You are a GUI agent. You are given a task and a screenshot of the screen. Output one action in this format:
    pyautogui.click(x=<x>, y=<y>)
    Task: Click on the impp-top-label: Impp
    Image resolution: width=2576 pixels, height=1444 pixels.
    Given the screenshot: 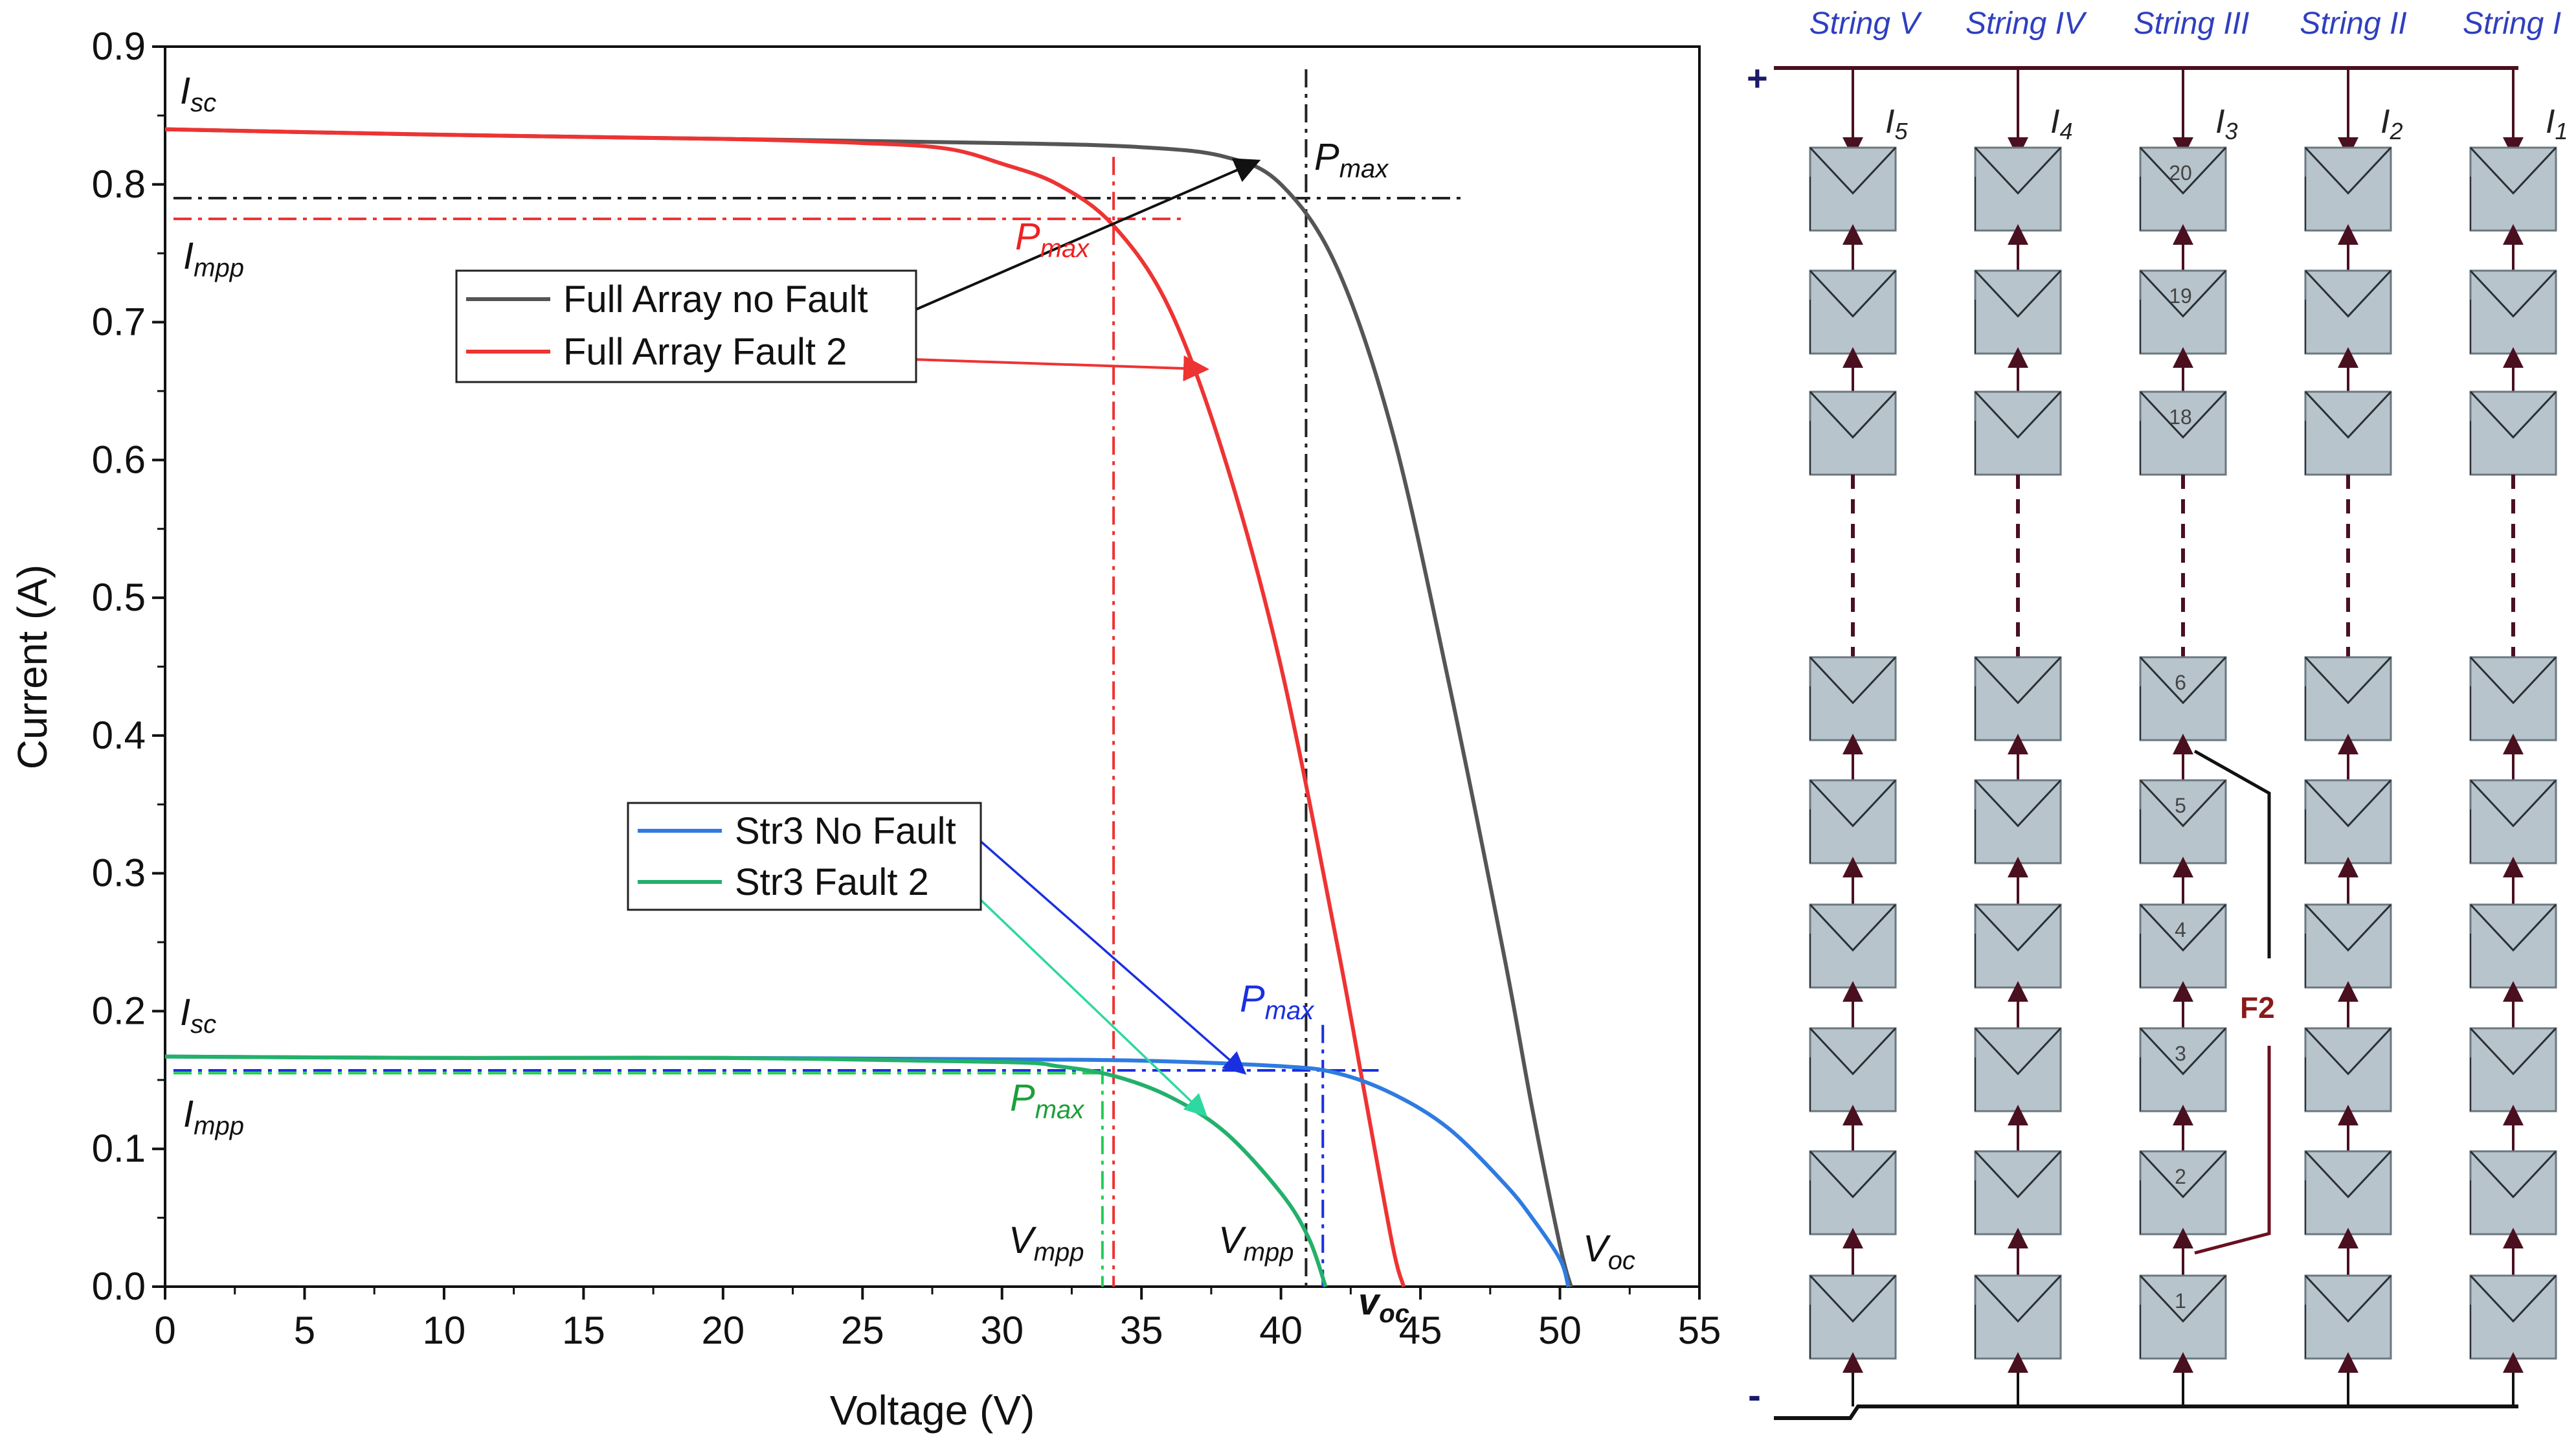 What is the action you would take?
    pyautogui.click(x=213, y=258)
    